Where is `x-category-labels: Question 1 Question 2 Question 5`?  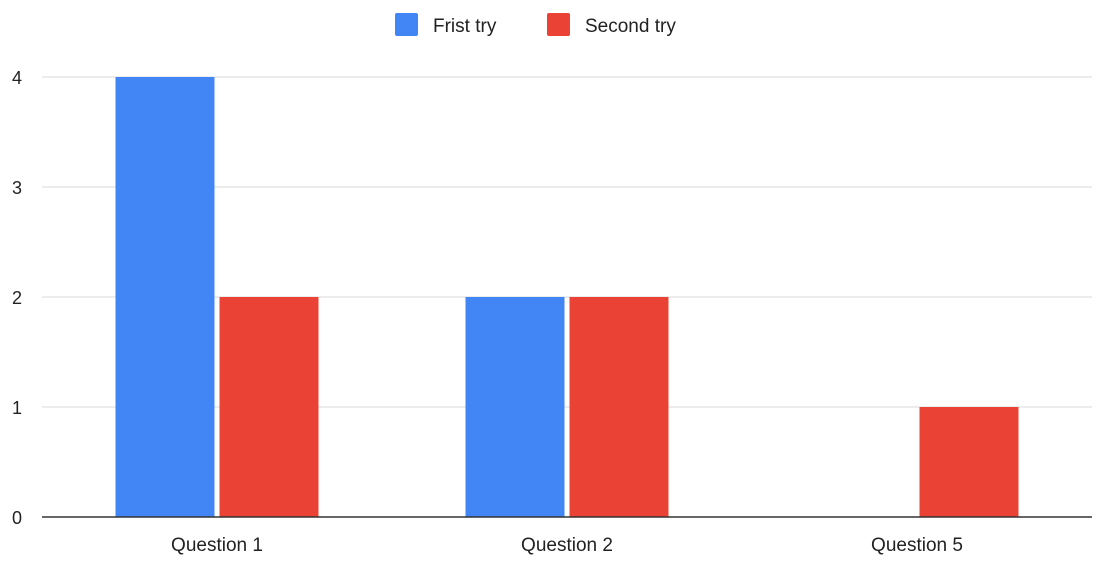
x-category-labels: Question 1 Question 2 Question 5 is located at coordinates (567, 545).